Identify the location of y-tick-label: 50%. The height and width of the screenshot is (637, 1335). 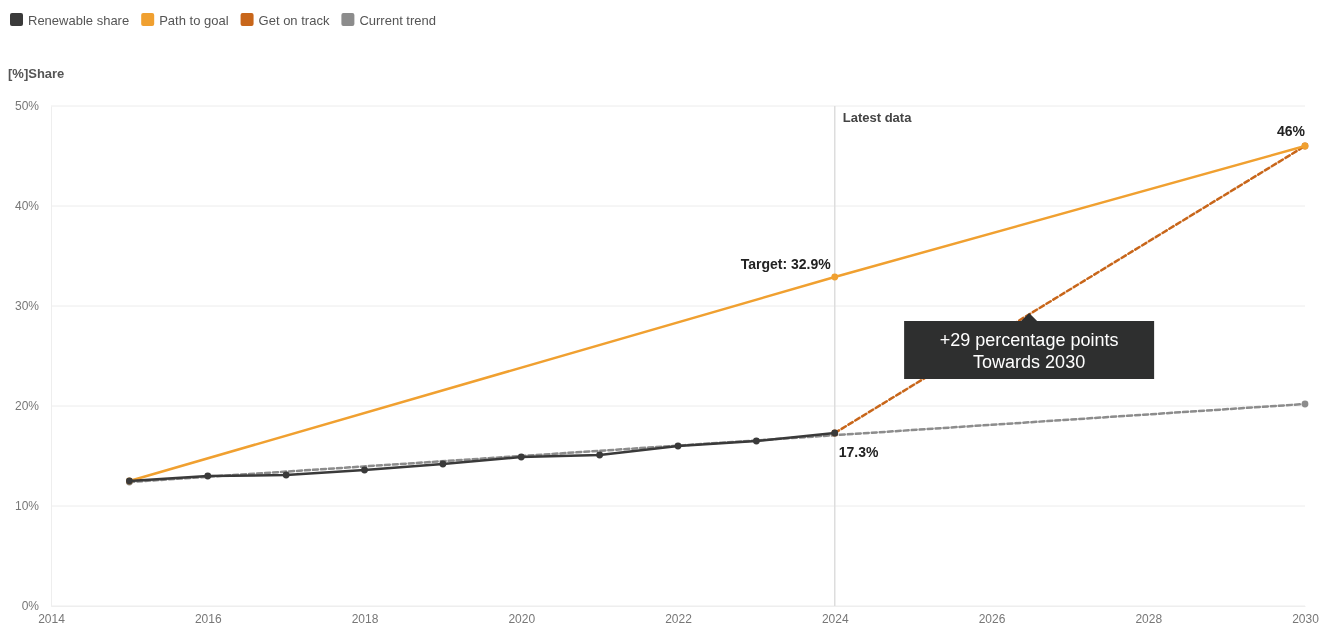
(27, 106).